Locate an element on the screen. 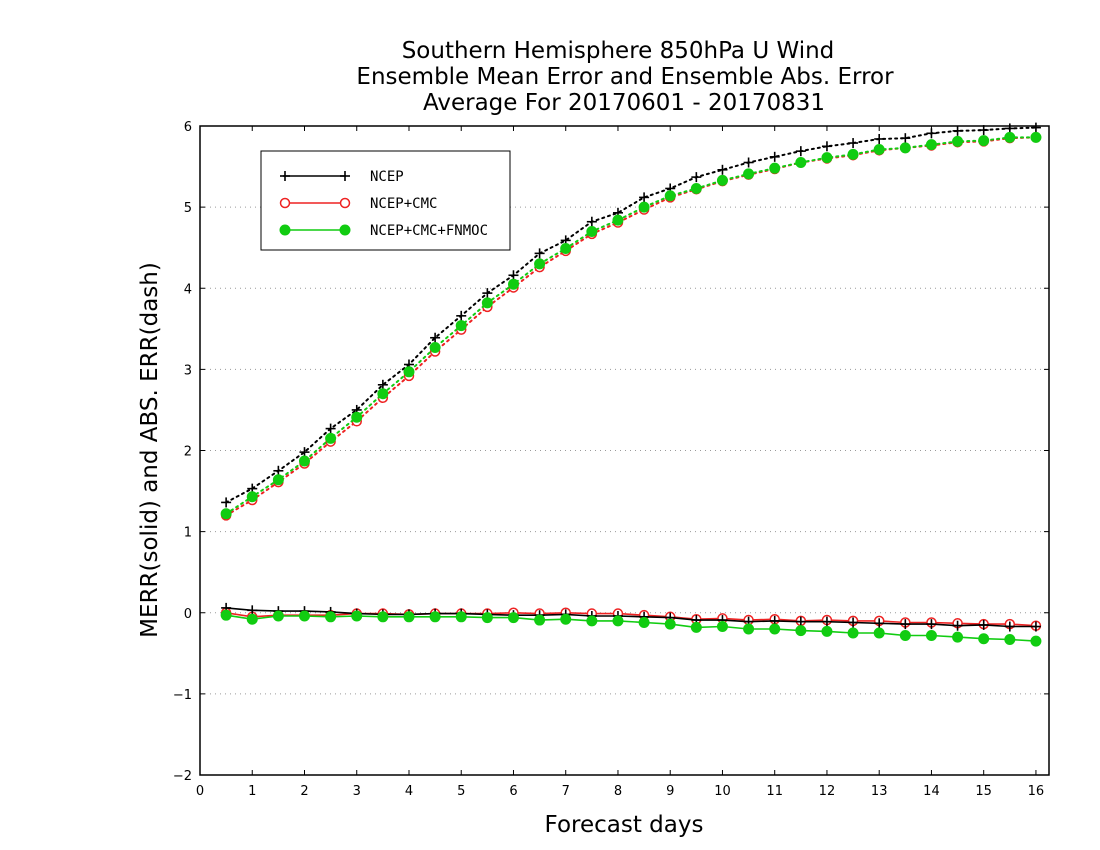 This screenshot has width=1100, height=850. x-tick-label: 5 is located at coordinates (461, 791).